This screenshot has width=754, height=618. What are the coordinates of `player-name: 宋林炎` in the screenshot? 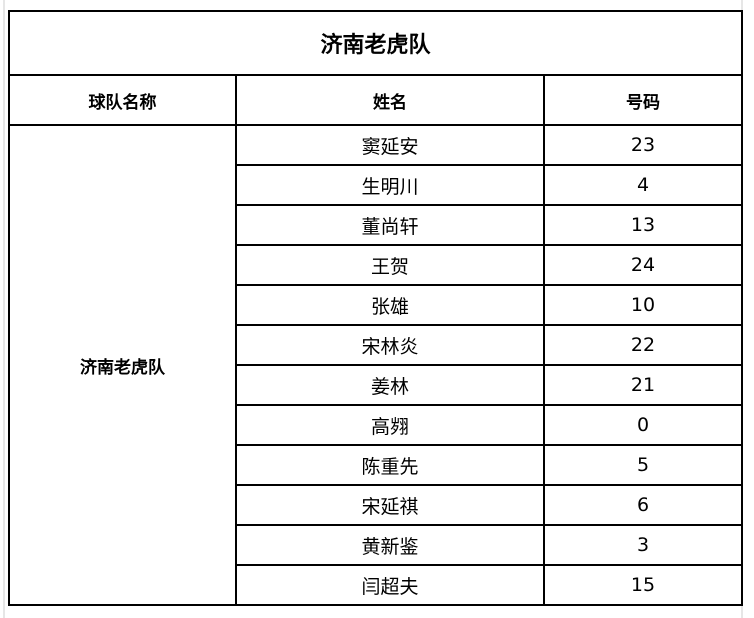 It's located at (390, 345).